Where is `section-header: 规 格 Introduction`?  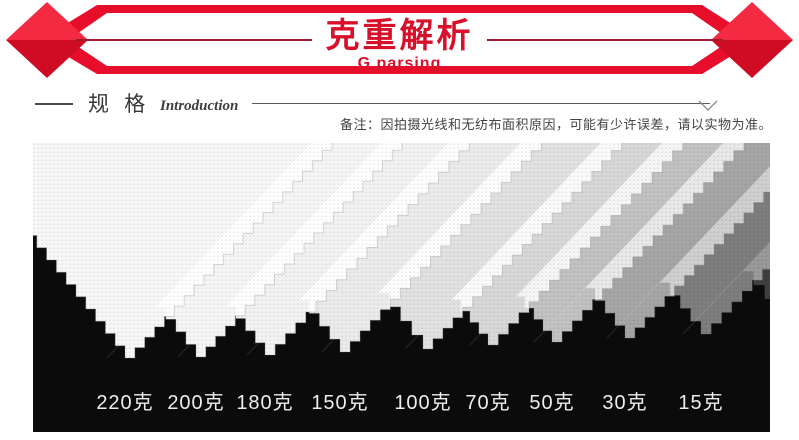 section-header: 规 格 Introduction is located at coordinates (399, 106).